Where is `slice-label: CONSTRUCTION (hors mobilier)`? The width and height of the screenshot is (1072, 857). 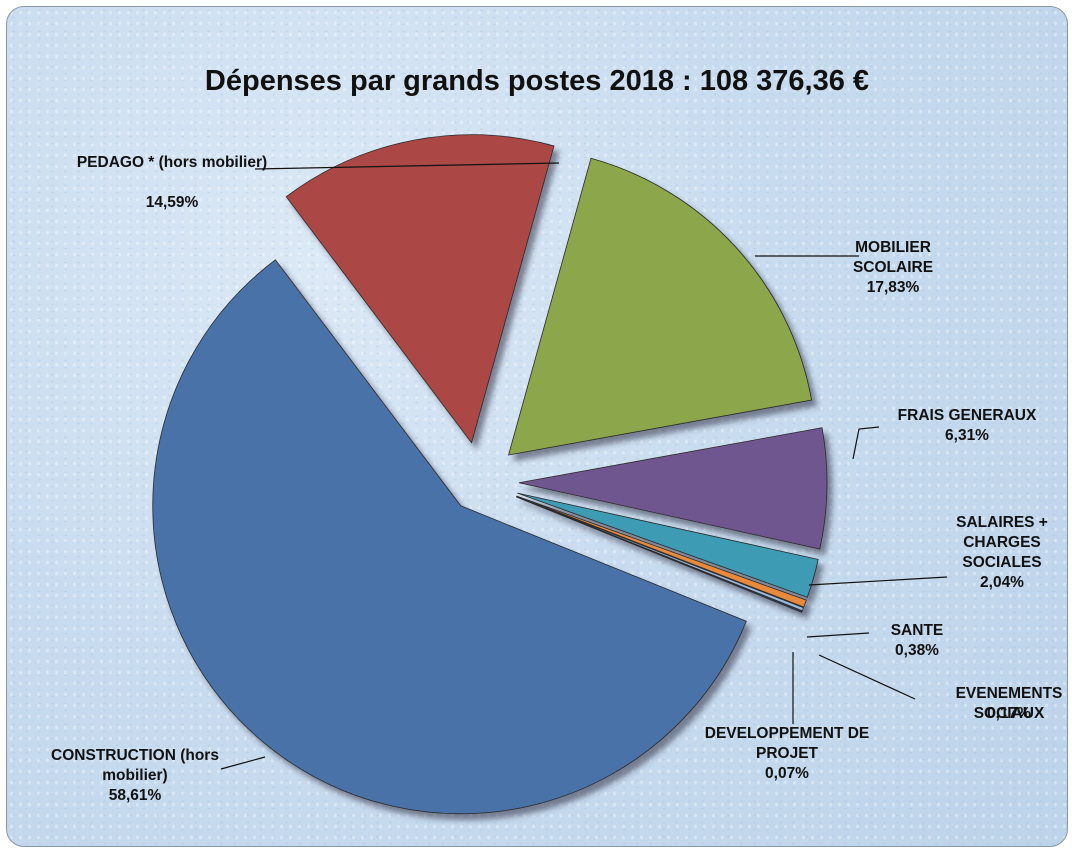
slice-label: CONSTRUCTION (hors mobilier) is located at coordinates (135, 765).